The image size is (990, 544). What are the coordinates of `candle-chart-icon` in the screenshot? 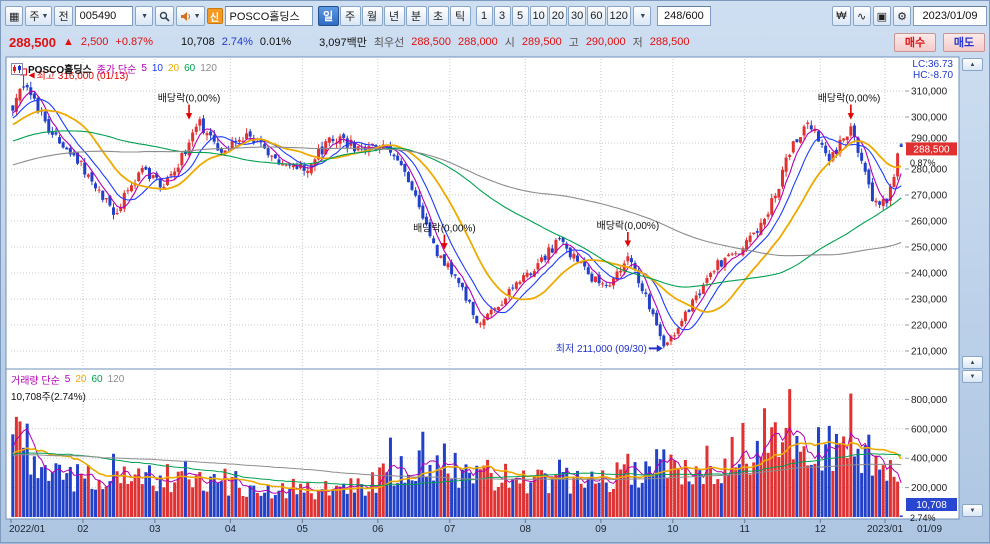 It's located at (17, 68).